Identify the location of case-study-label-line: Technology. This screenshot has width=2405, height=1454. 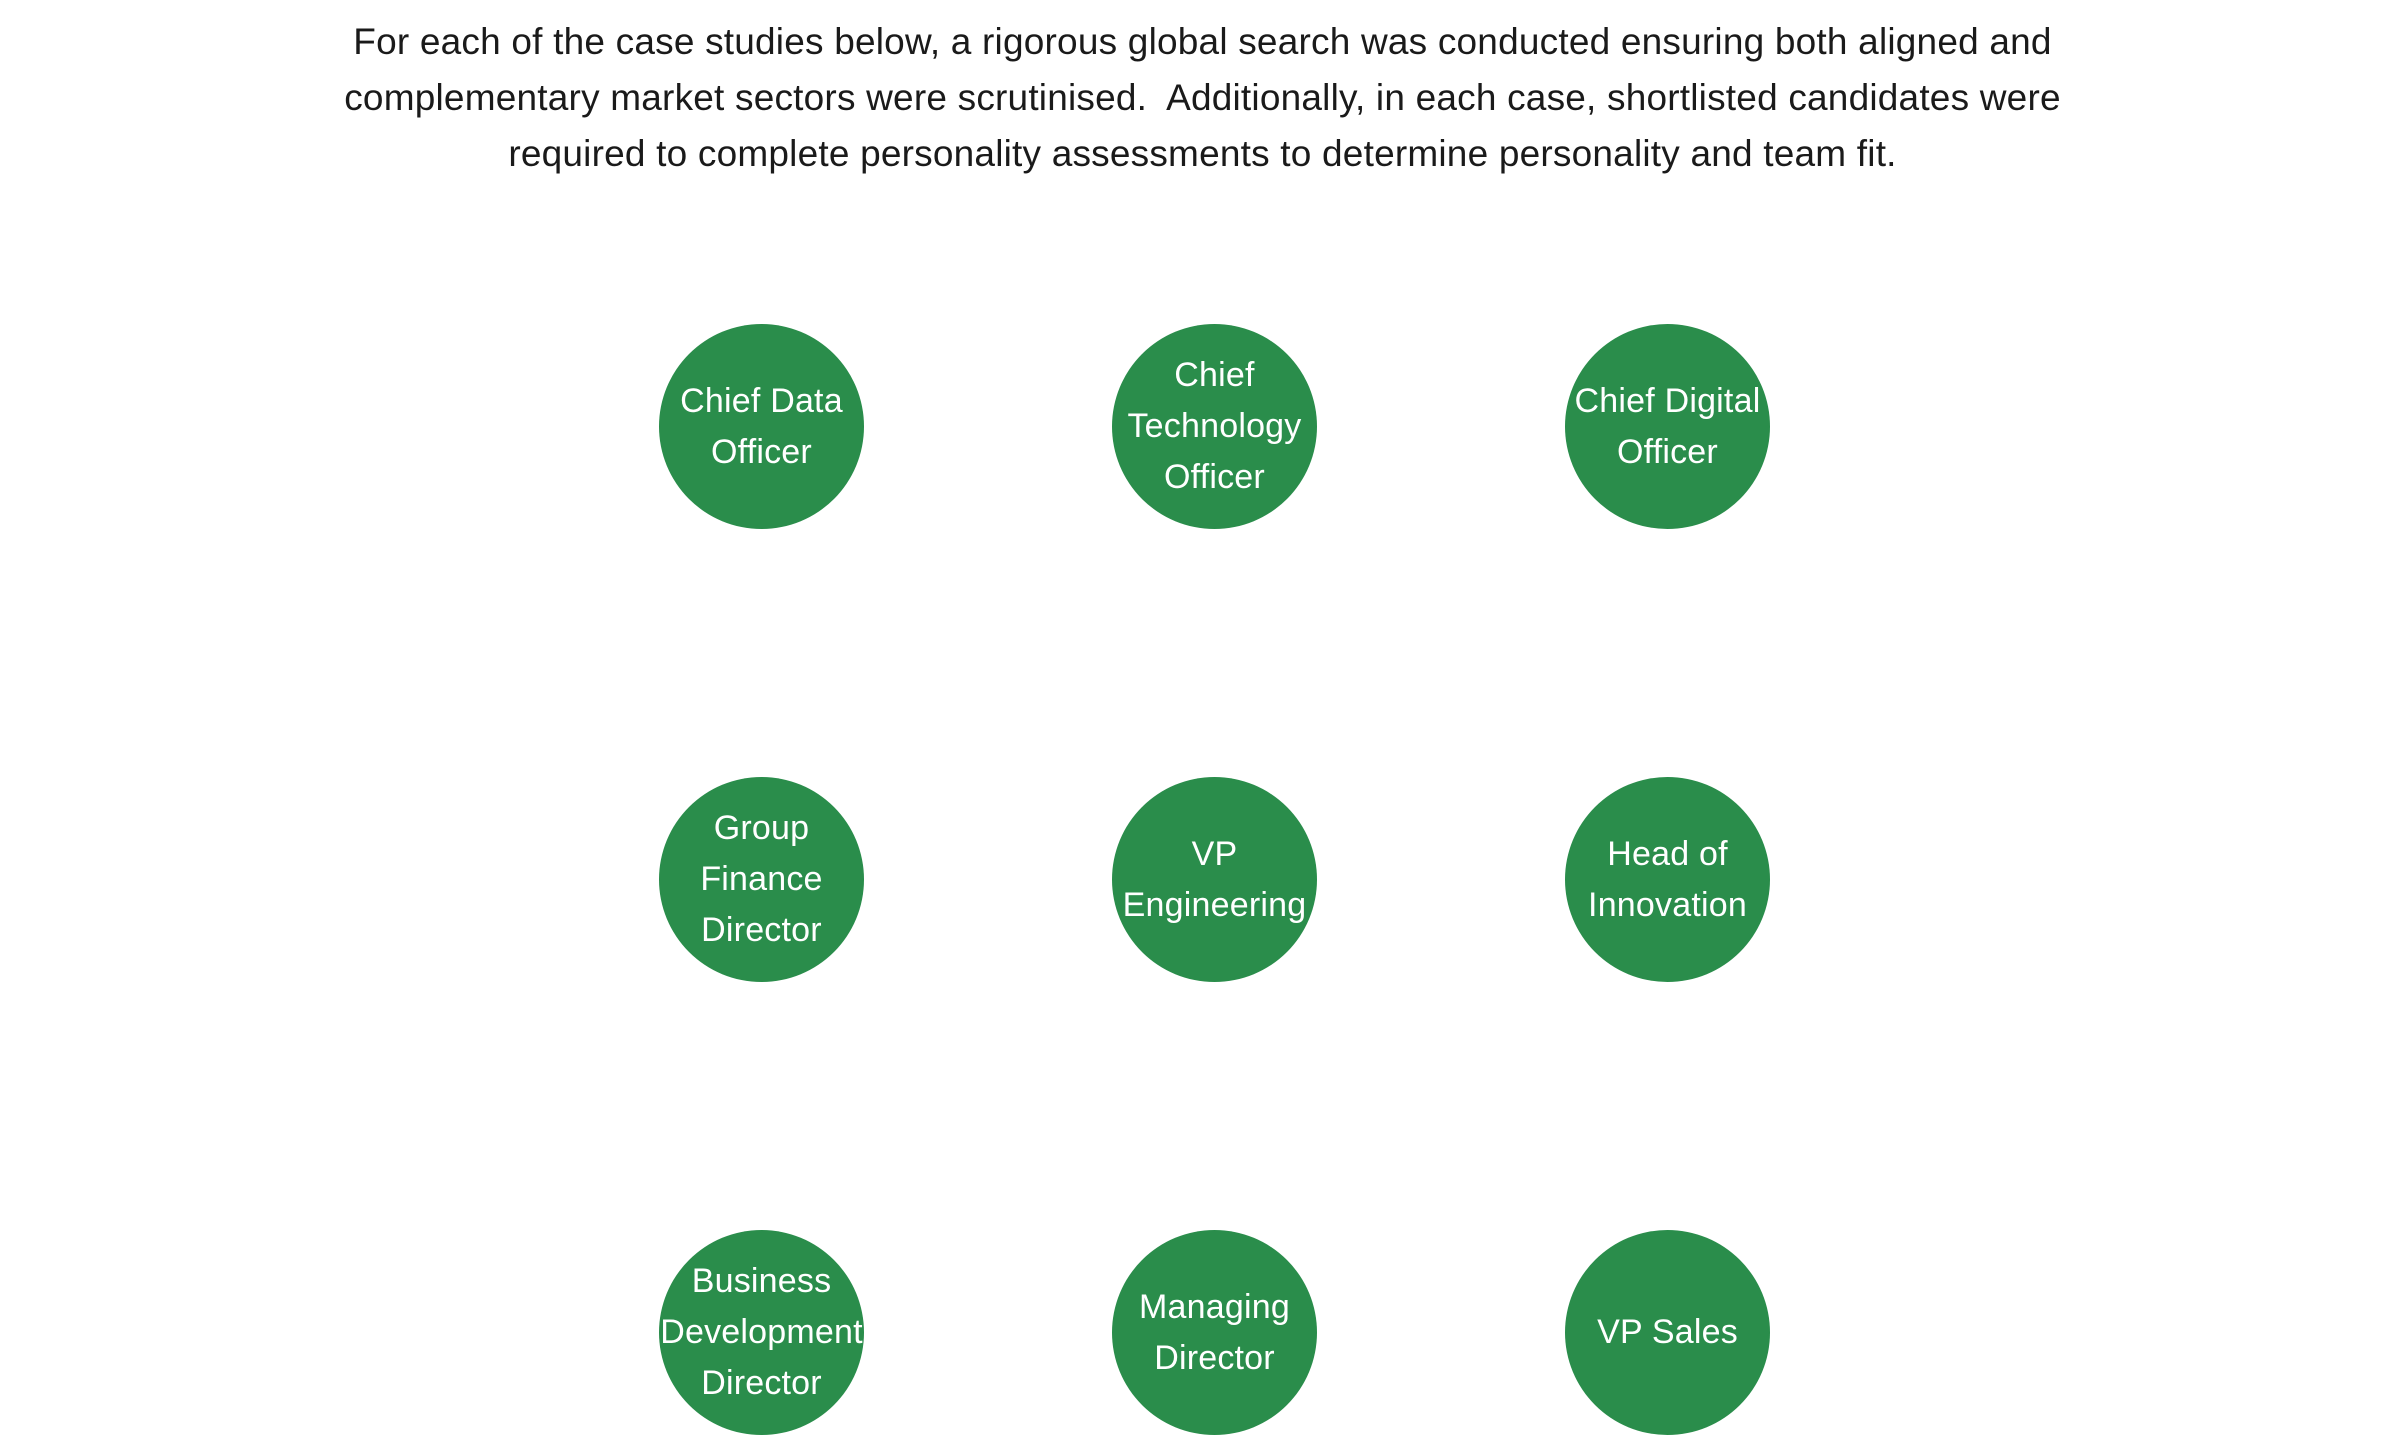
(1214, 426).